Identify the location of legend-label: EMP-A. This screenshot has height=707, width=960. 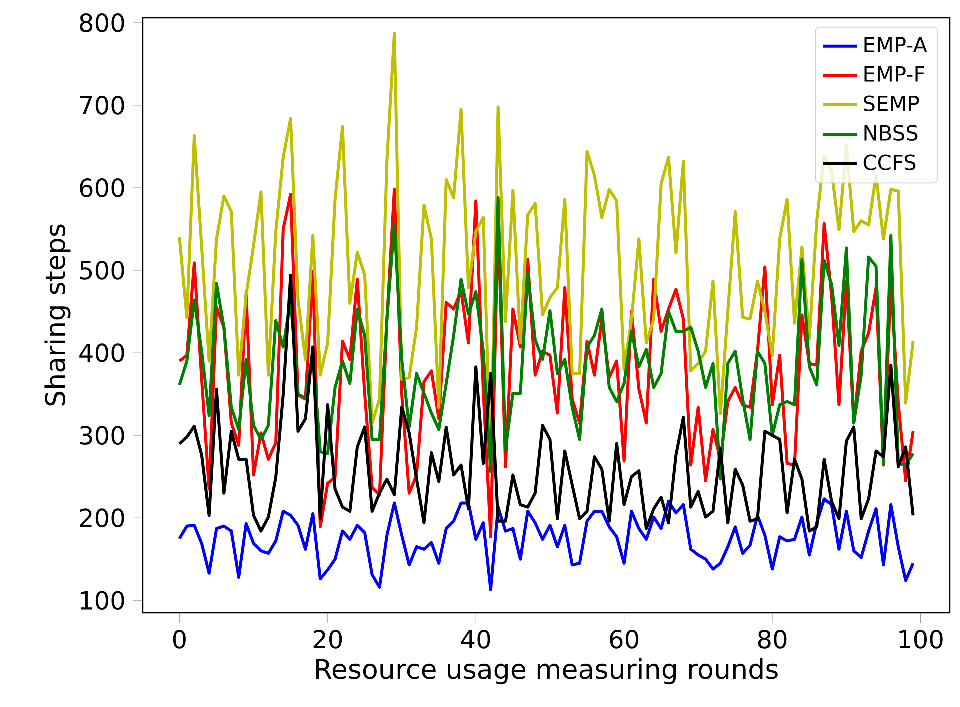
(896, 45).